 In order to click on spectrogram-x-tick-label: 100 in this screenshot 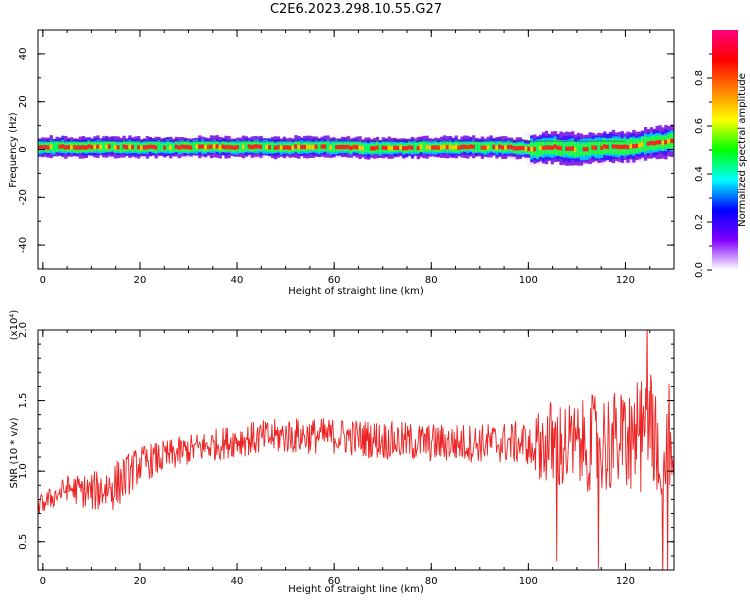, I will do `click(528, 280)`.